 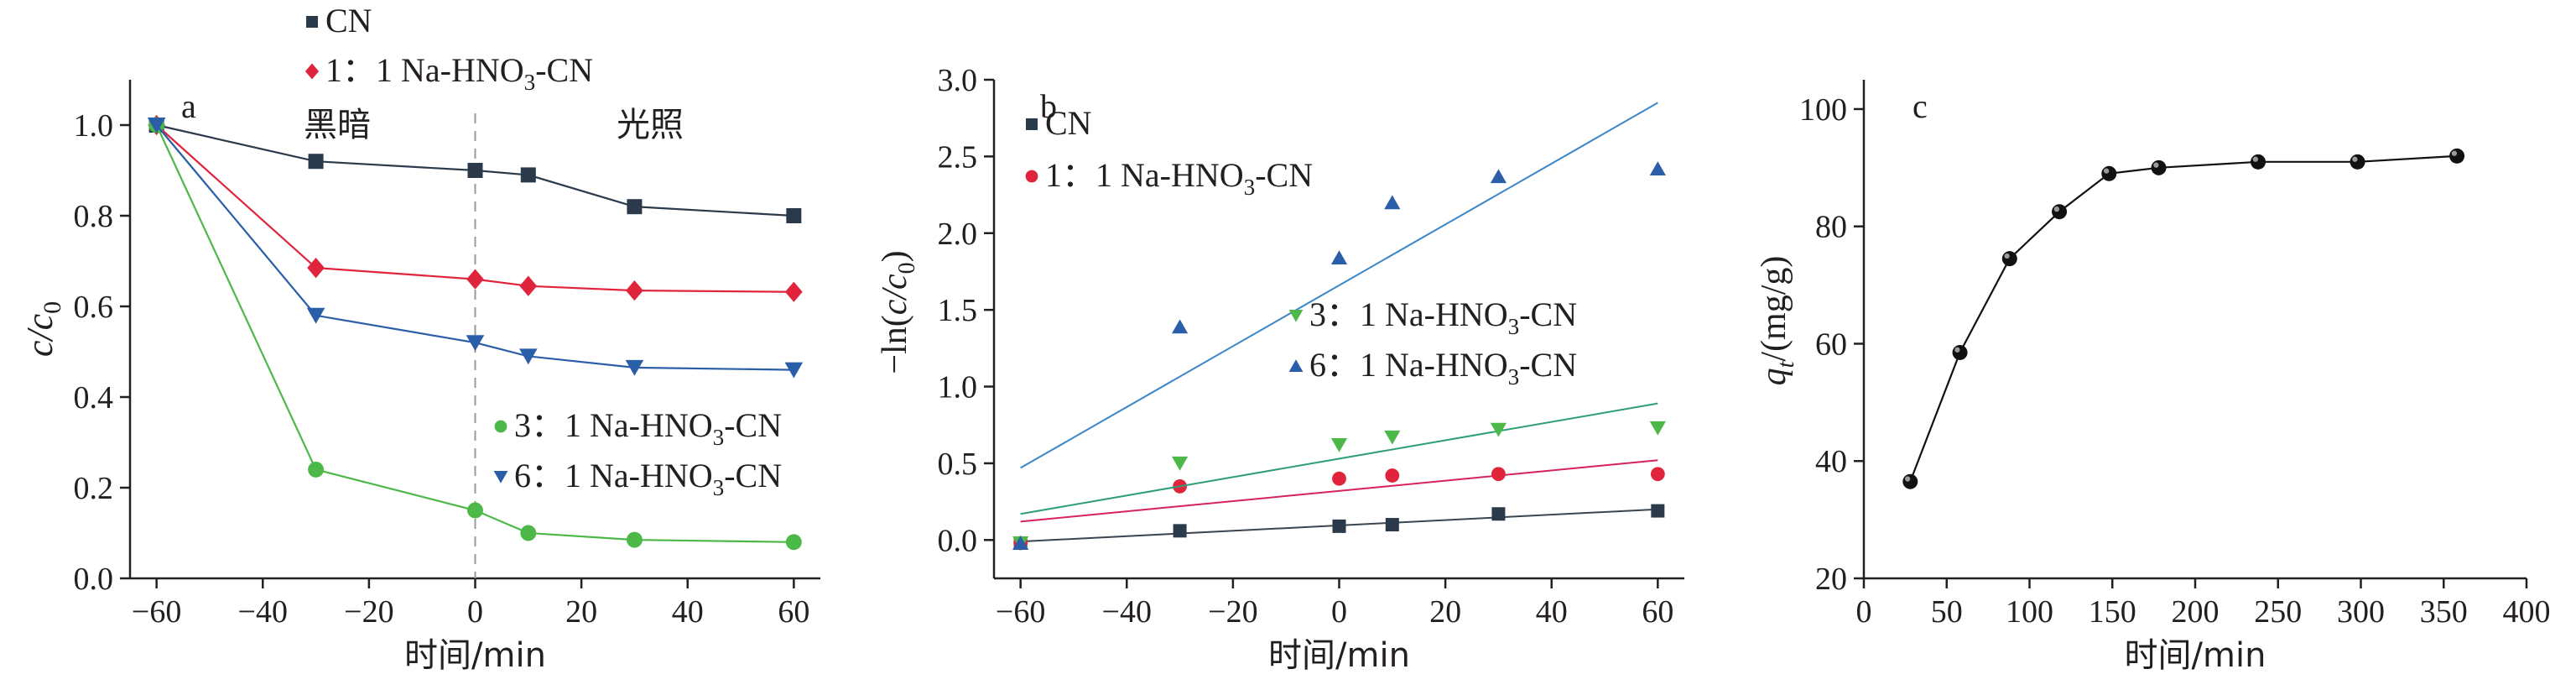 I want to click on panel-b-panel-label: b, so click(x=1048, y=106).